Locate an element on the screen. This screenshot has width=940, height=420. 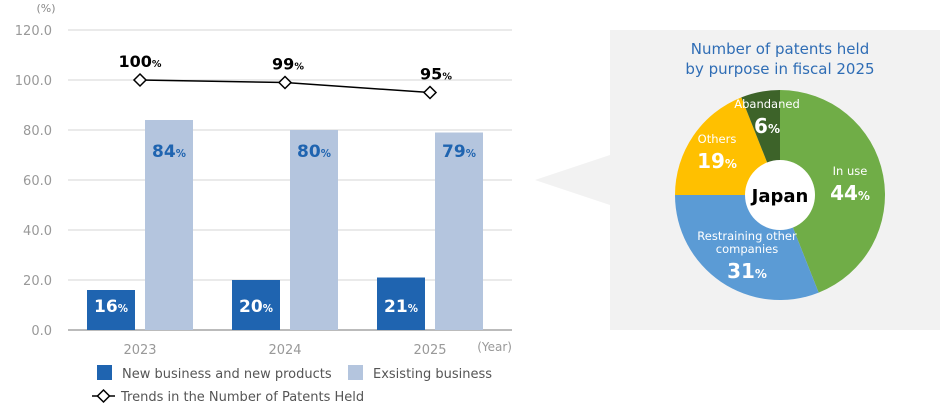
y-tick-label: 20.0 is located at coordinates (37, 281).